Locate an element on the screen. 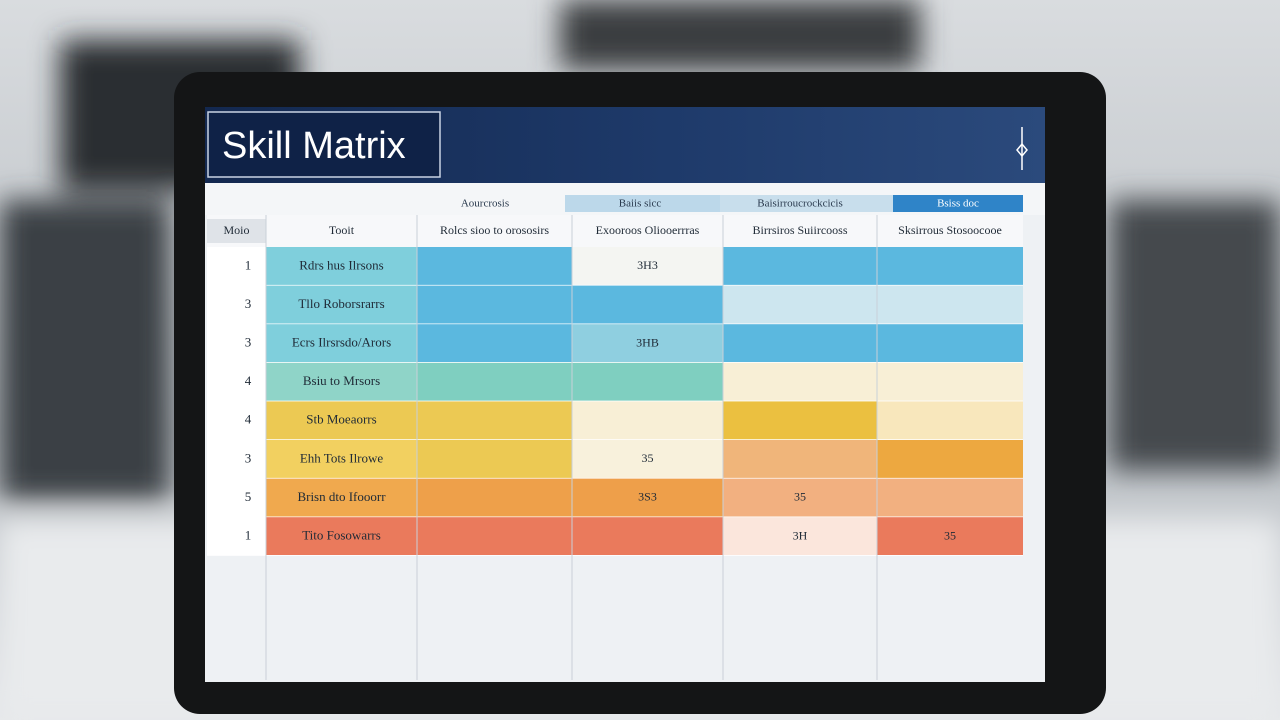 The height and width of the screenshot is (725, 1280). skill-name: Rdrs hus Ilrsons is located at coordinates (341, 264).